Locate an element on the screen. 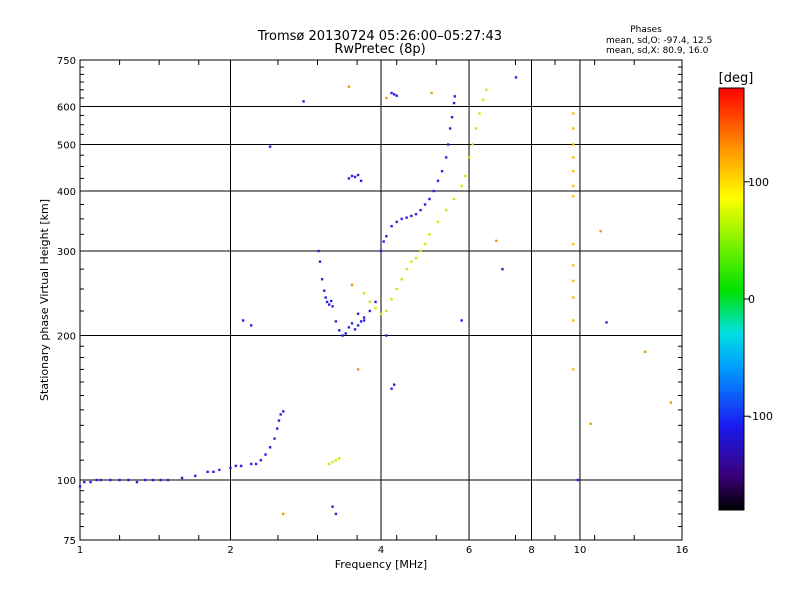  y-tick-label: 500 is located at coordinates (66, 146).